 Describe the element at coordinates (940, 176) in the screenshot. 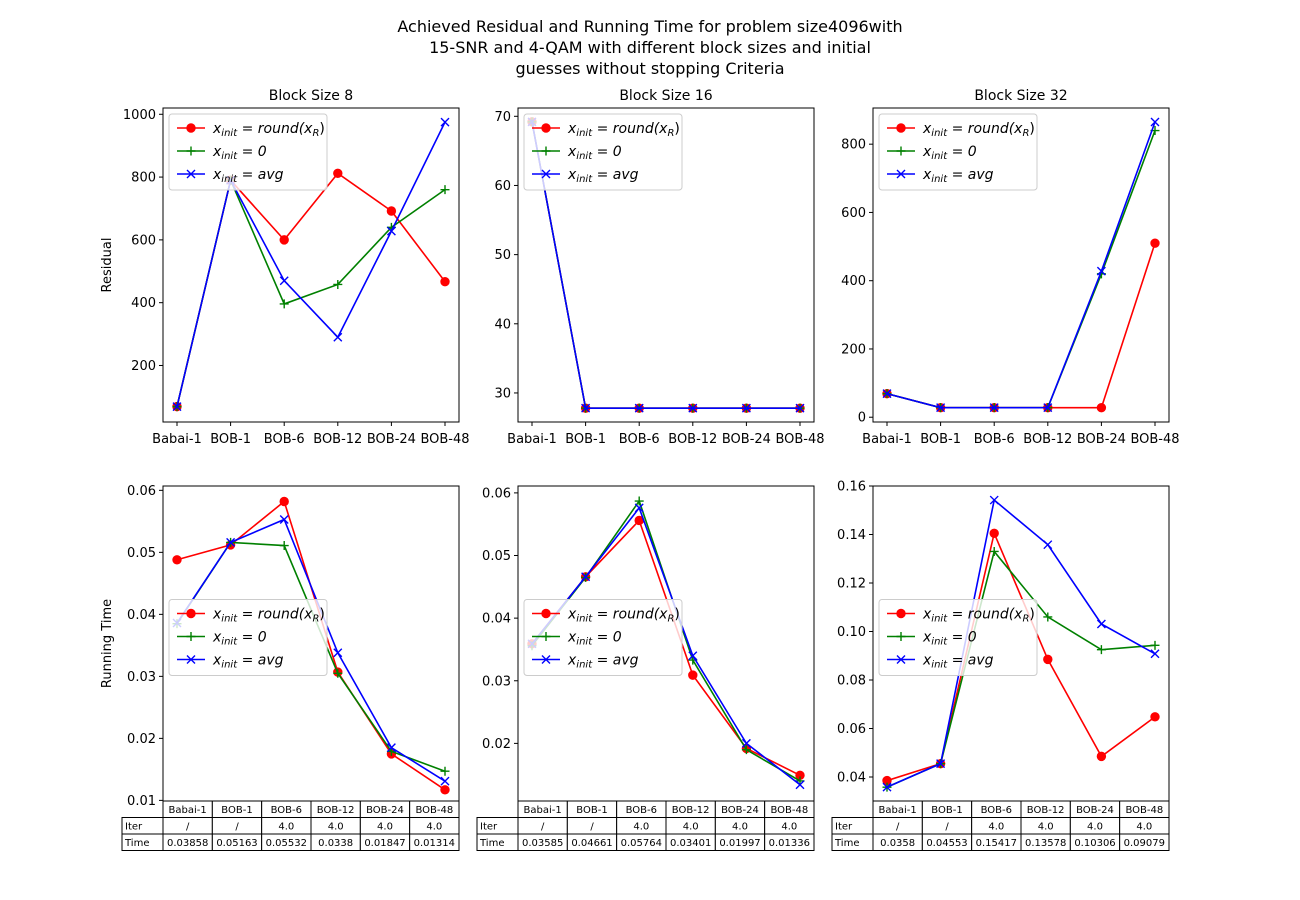

I see `legend-entry: xinit = avg` at that location.